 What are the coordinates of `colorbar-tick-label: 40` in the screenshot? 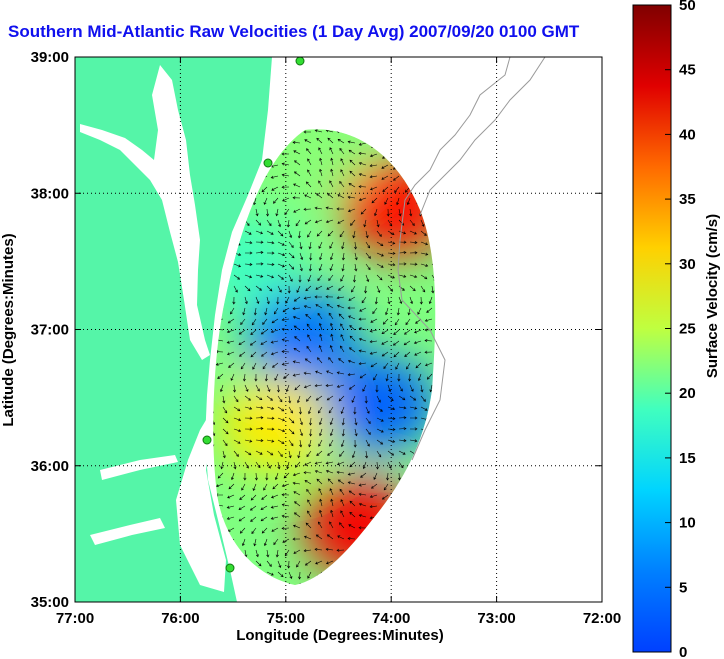 It's located at (687, 134).